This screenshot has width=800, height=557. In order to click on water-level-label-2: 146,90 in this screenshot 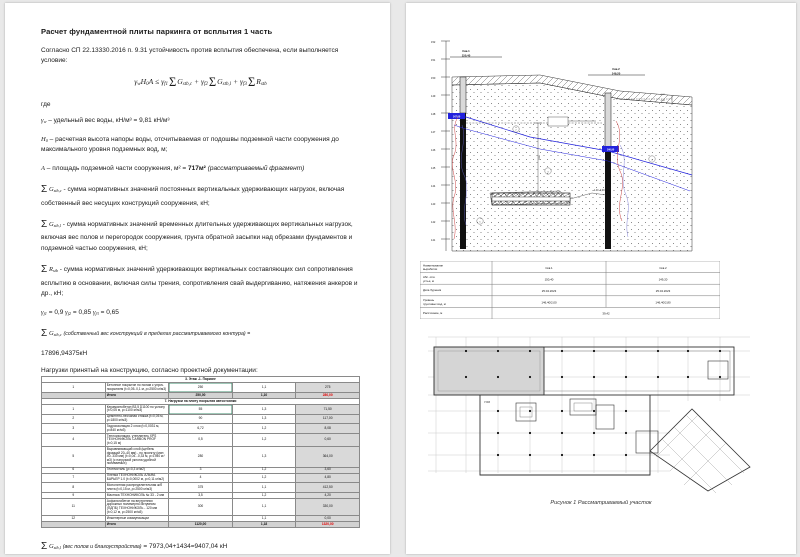, I will do `click(610, 149)`.